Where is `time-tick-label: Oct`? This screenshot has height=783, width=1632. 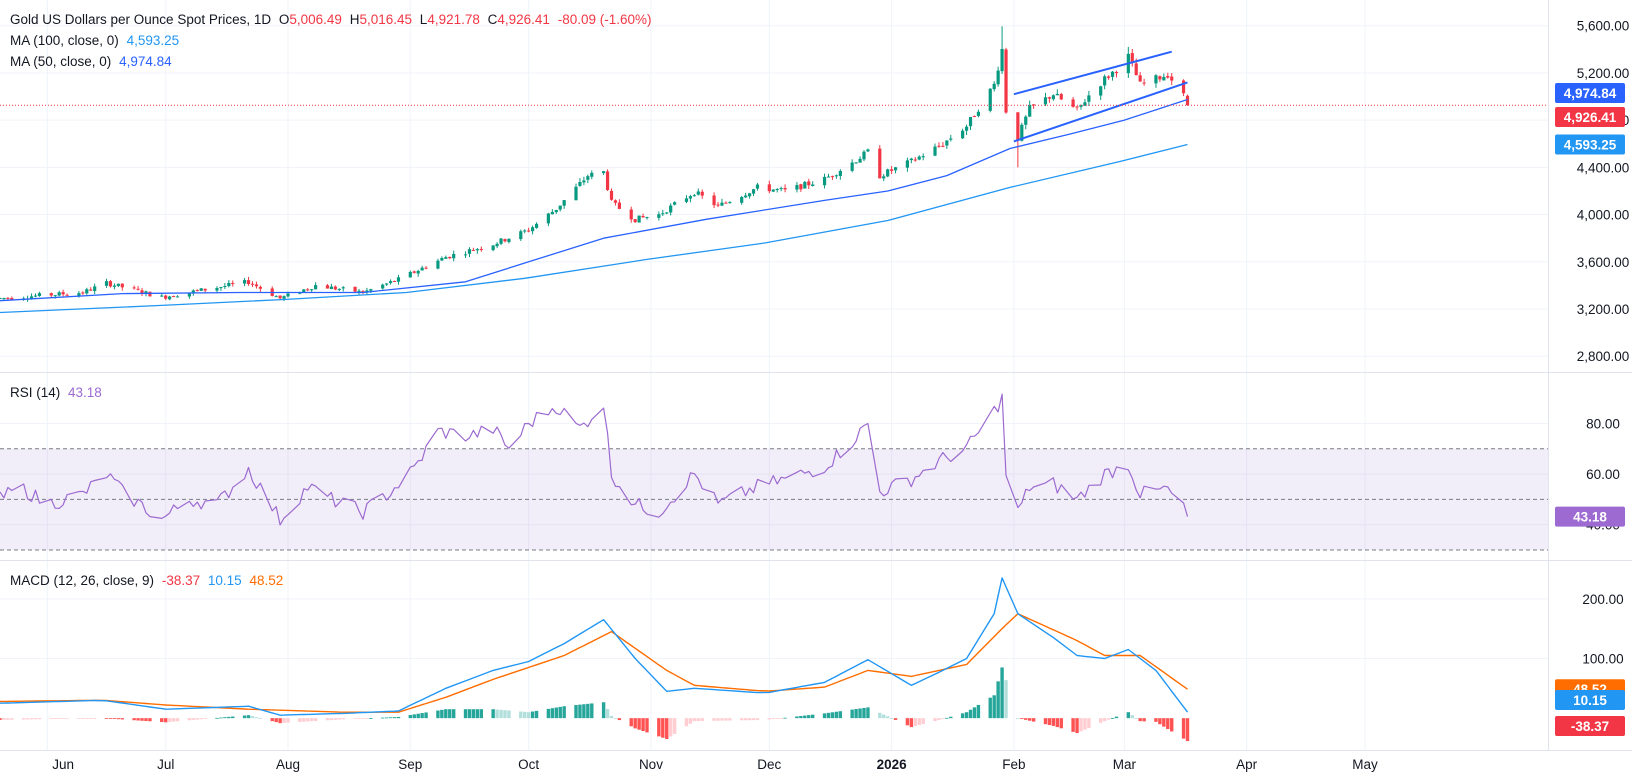
time-tick-label: Oct is located at coordinates (528, 764).